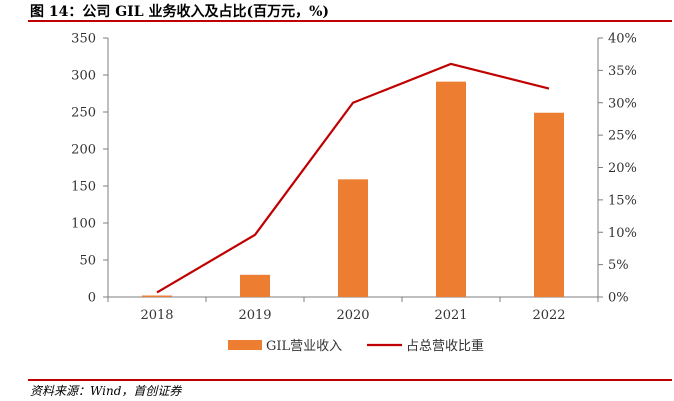  What do you see at coordinates (83, 187) in the screenshot?
I see `left-tick-label: 150` at bounding box center [83, 187].